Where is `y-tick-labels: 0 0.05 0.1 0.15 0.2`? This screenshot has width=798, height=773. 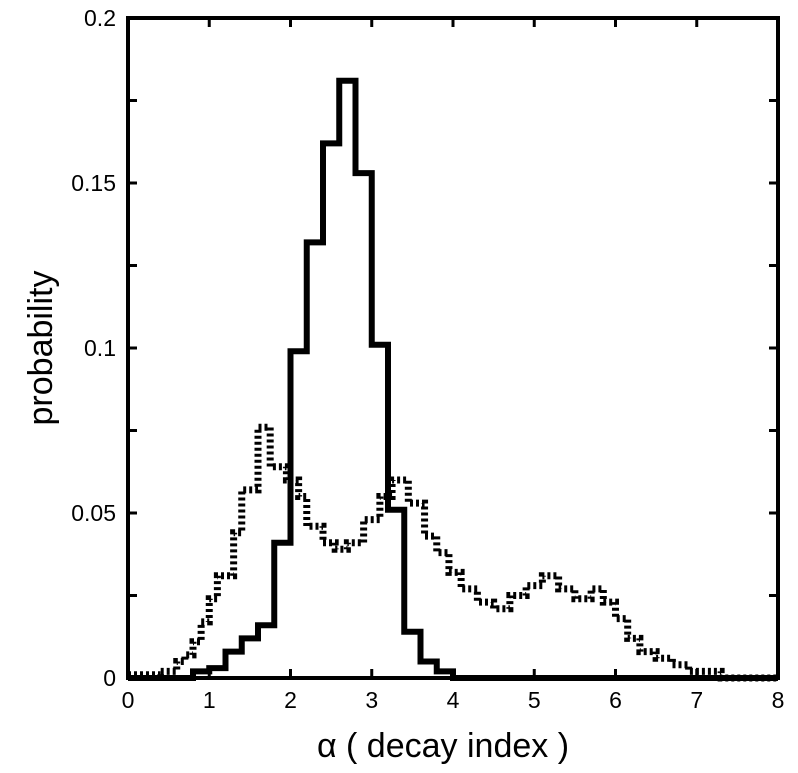 y-tick-labels: 0 0.05 0.1 0.15 0.2 is located at coordinates (93, 348).